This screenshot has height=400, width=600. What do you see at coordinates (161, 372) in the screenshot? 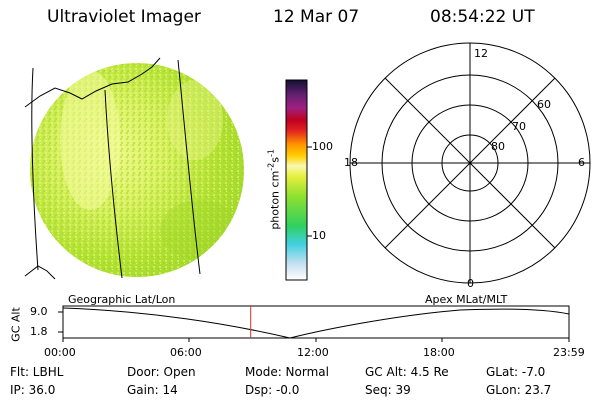
I see `info-door: Door: Open` at bounding box center [161, 372].